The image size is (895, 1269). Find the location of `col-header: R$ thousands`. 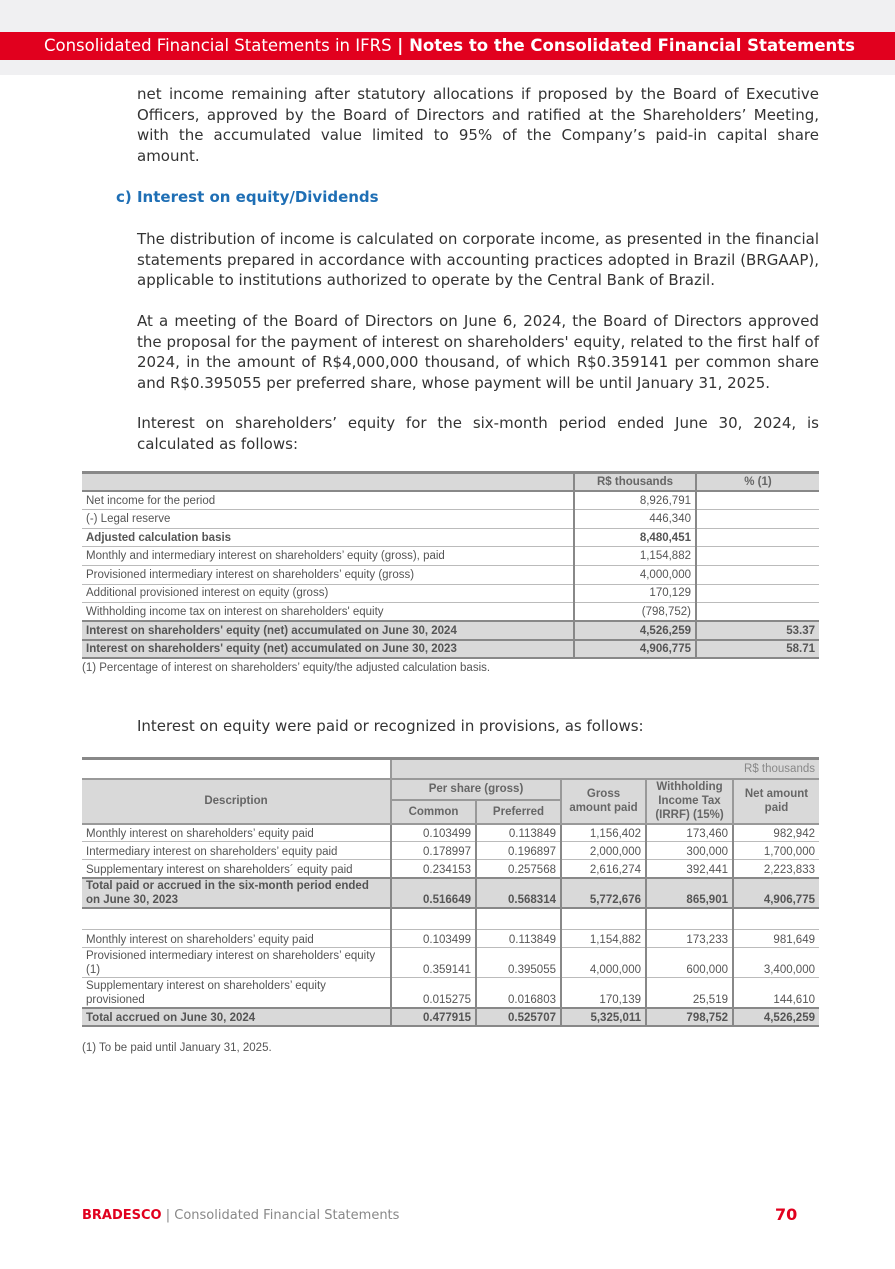

col-header: R$ thousands is located at coordinates (634, 482).